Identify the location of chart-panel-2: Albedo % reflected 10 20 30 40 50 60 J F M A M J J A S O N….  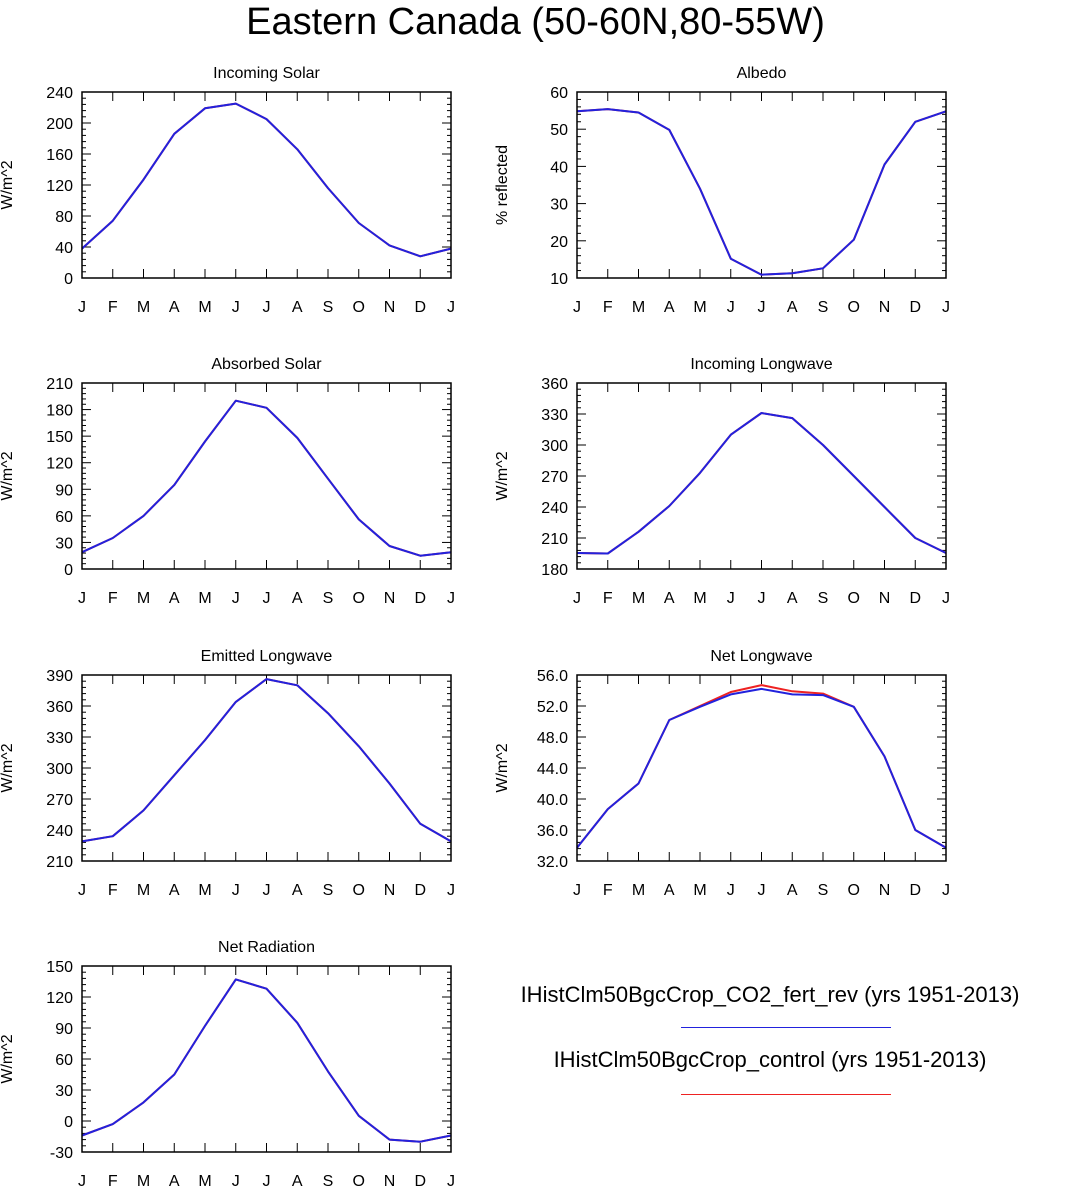
(722, 190).